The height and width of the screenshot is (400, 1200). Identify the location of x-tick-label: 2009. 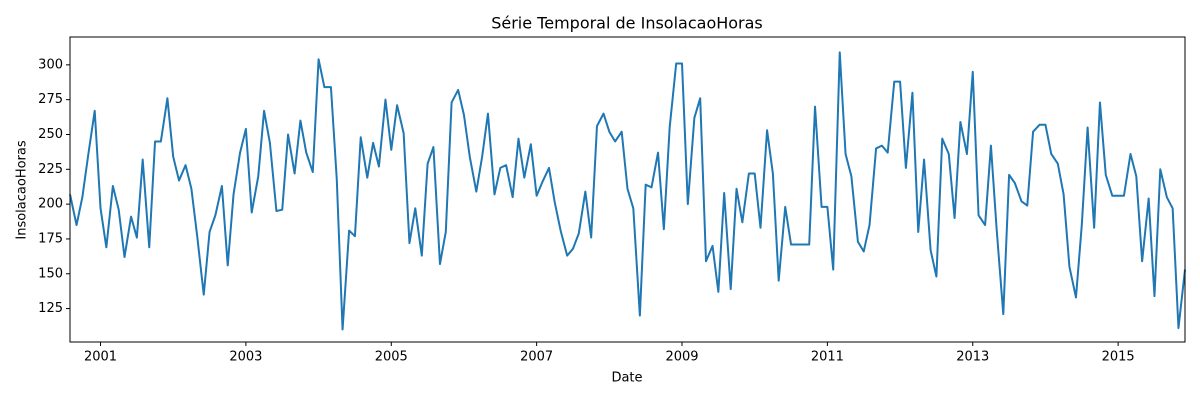
(681, 357).